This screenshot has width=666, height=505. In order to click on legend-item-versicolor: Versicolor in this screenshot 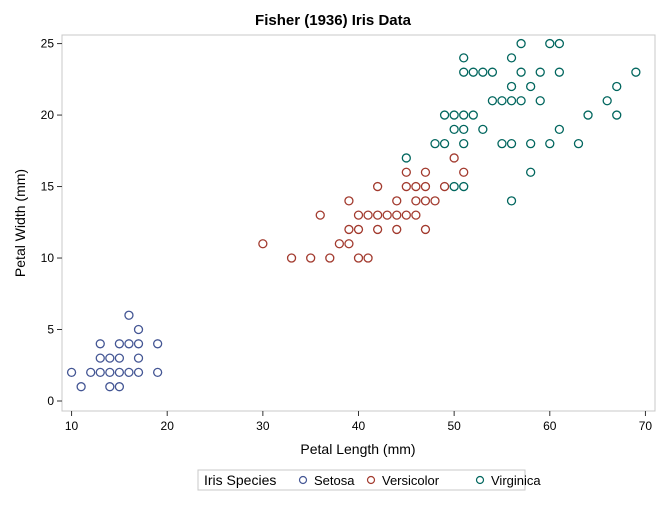, I will do `click(411, 480)`.